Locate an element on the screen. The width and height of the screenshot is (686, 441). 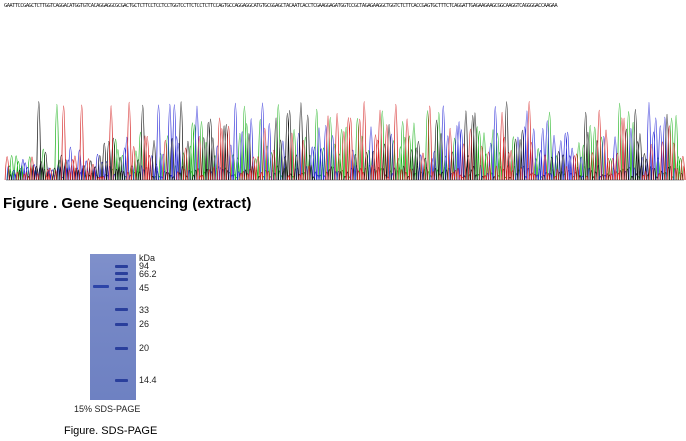
marker-label-20: 20 is located at coordinates (144, 348).